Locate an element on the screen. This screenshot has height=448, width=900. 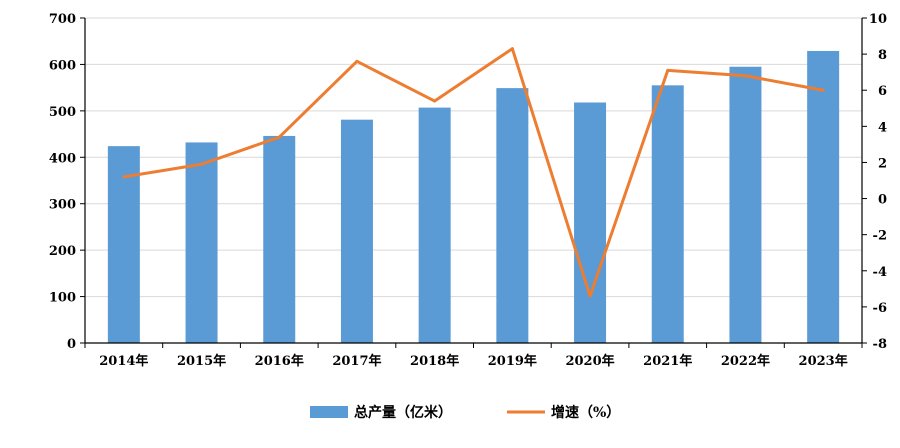
x-tick-label: 2020年 is located at coordinates (589, 361).